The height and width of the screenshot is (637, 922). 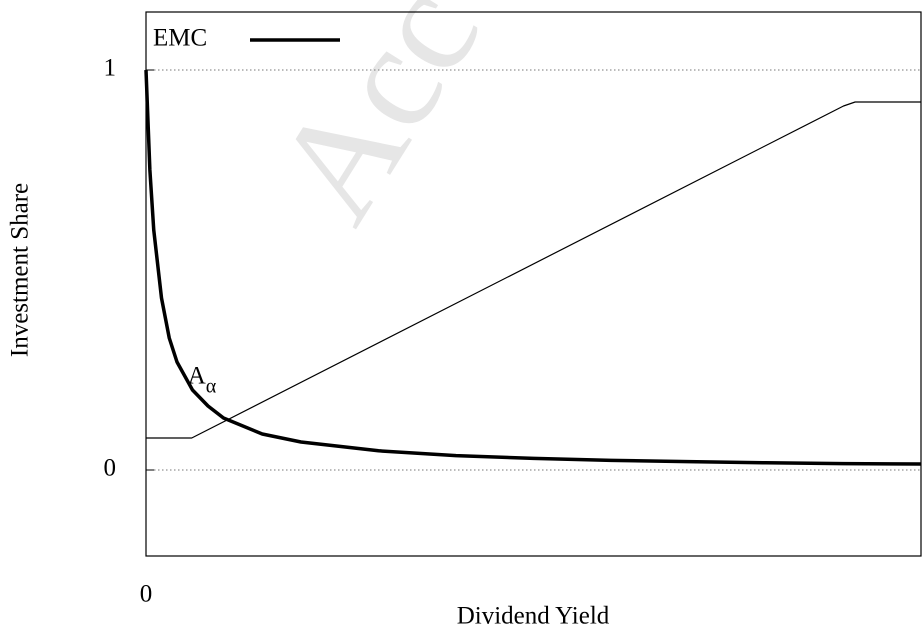 I want to click on legend-label: EMC, so click(x=180, y=38).